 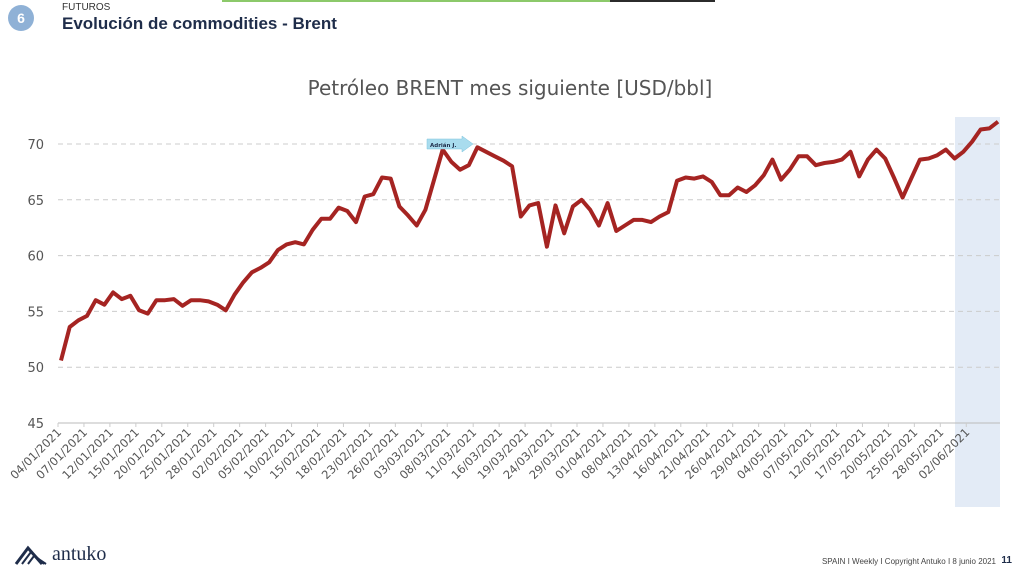 What do you see at coordinates (35, 424) in the screenshot?
I see `y-tick-label: 45` at bounding box center [35, 424].